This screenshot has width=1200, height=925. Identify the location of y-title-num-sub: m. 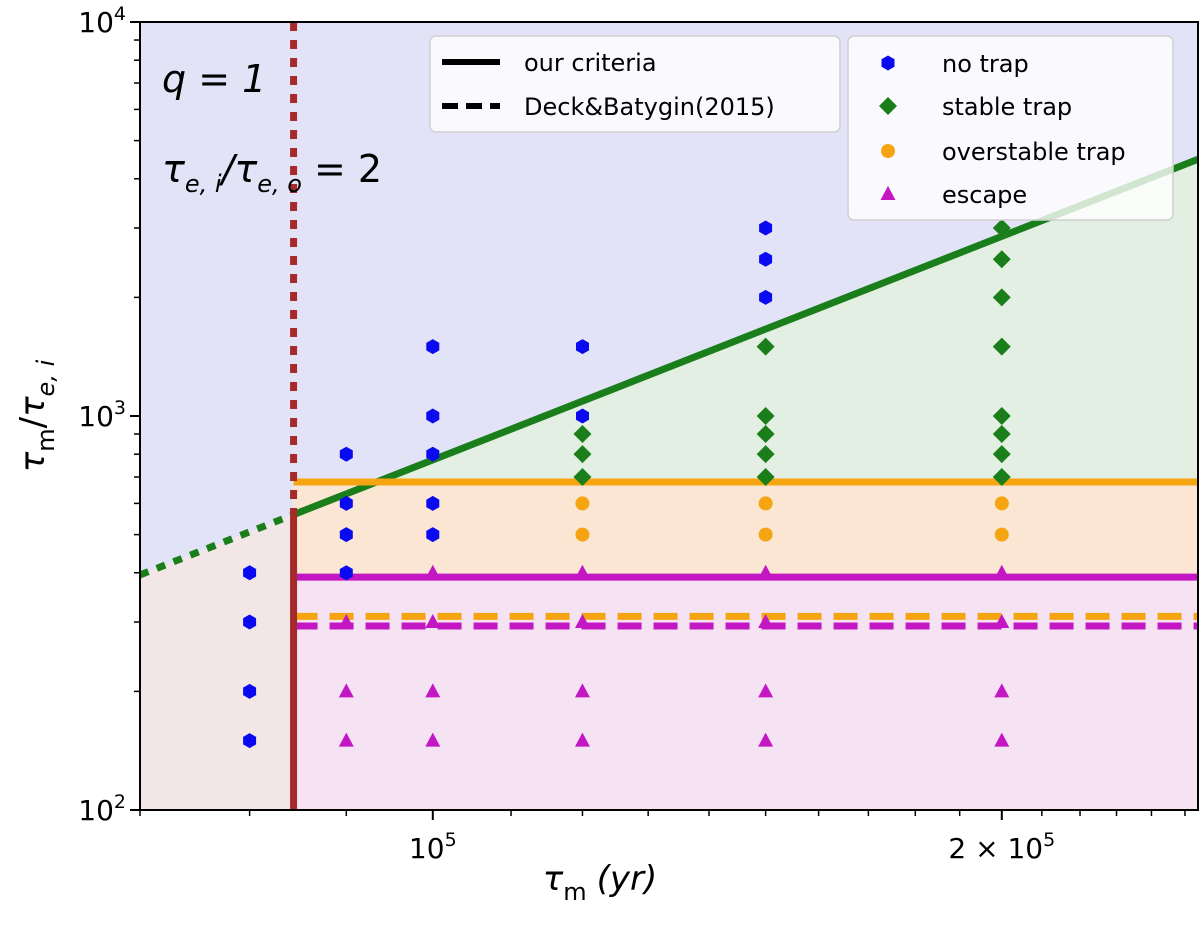
(46, 439).